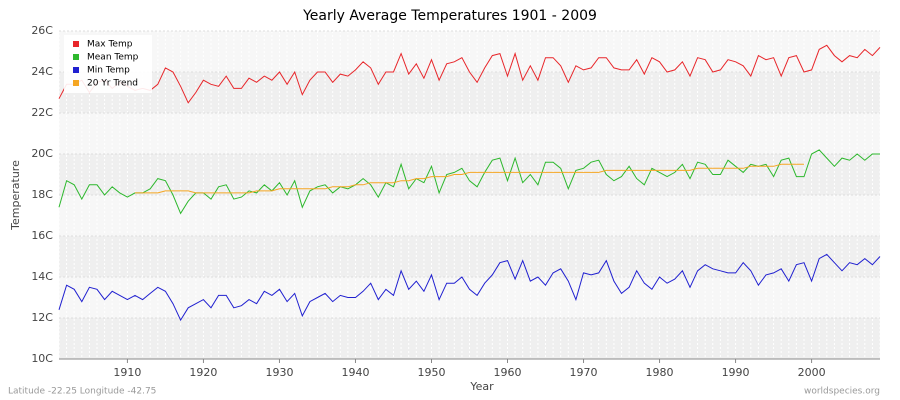 The image size is (900, 400). I want to click on x-tick-label: 1990, so click(736, 372).